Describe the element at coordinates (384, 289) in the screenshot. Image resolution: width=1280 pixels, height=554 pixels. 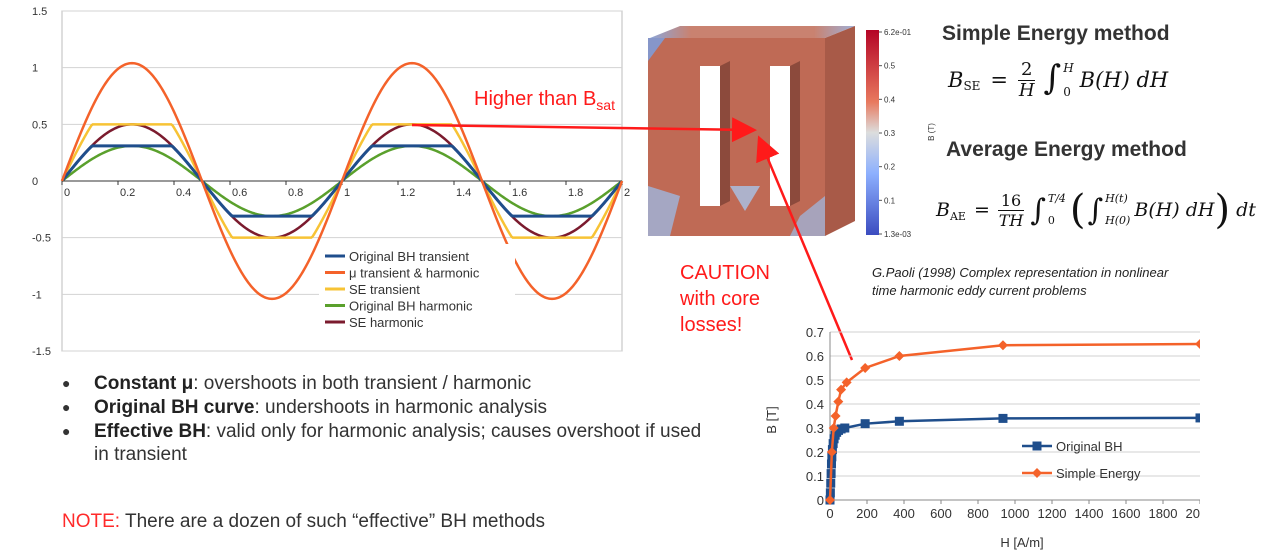
I see `wave-legend-label: SE transient` at that location.